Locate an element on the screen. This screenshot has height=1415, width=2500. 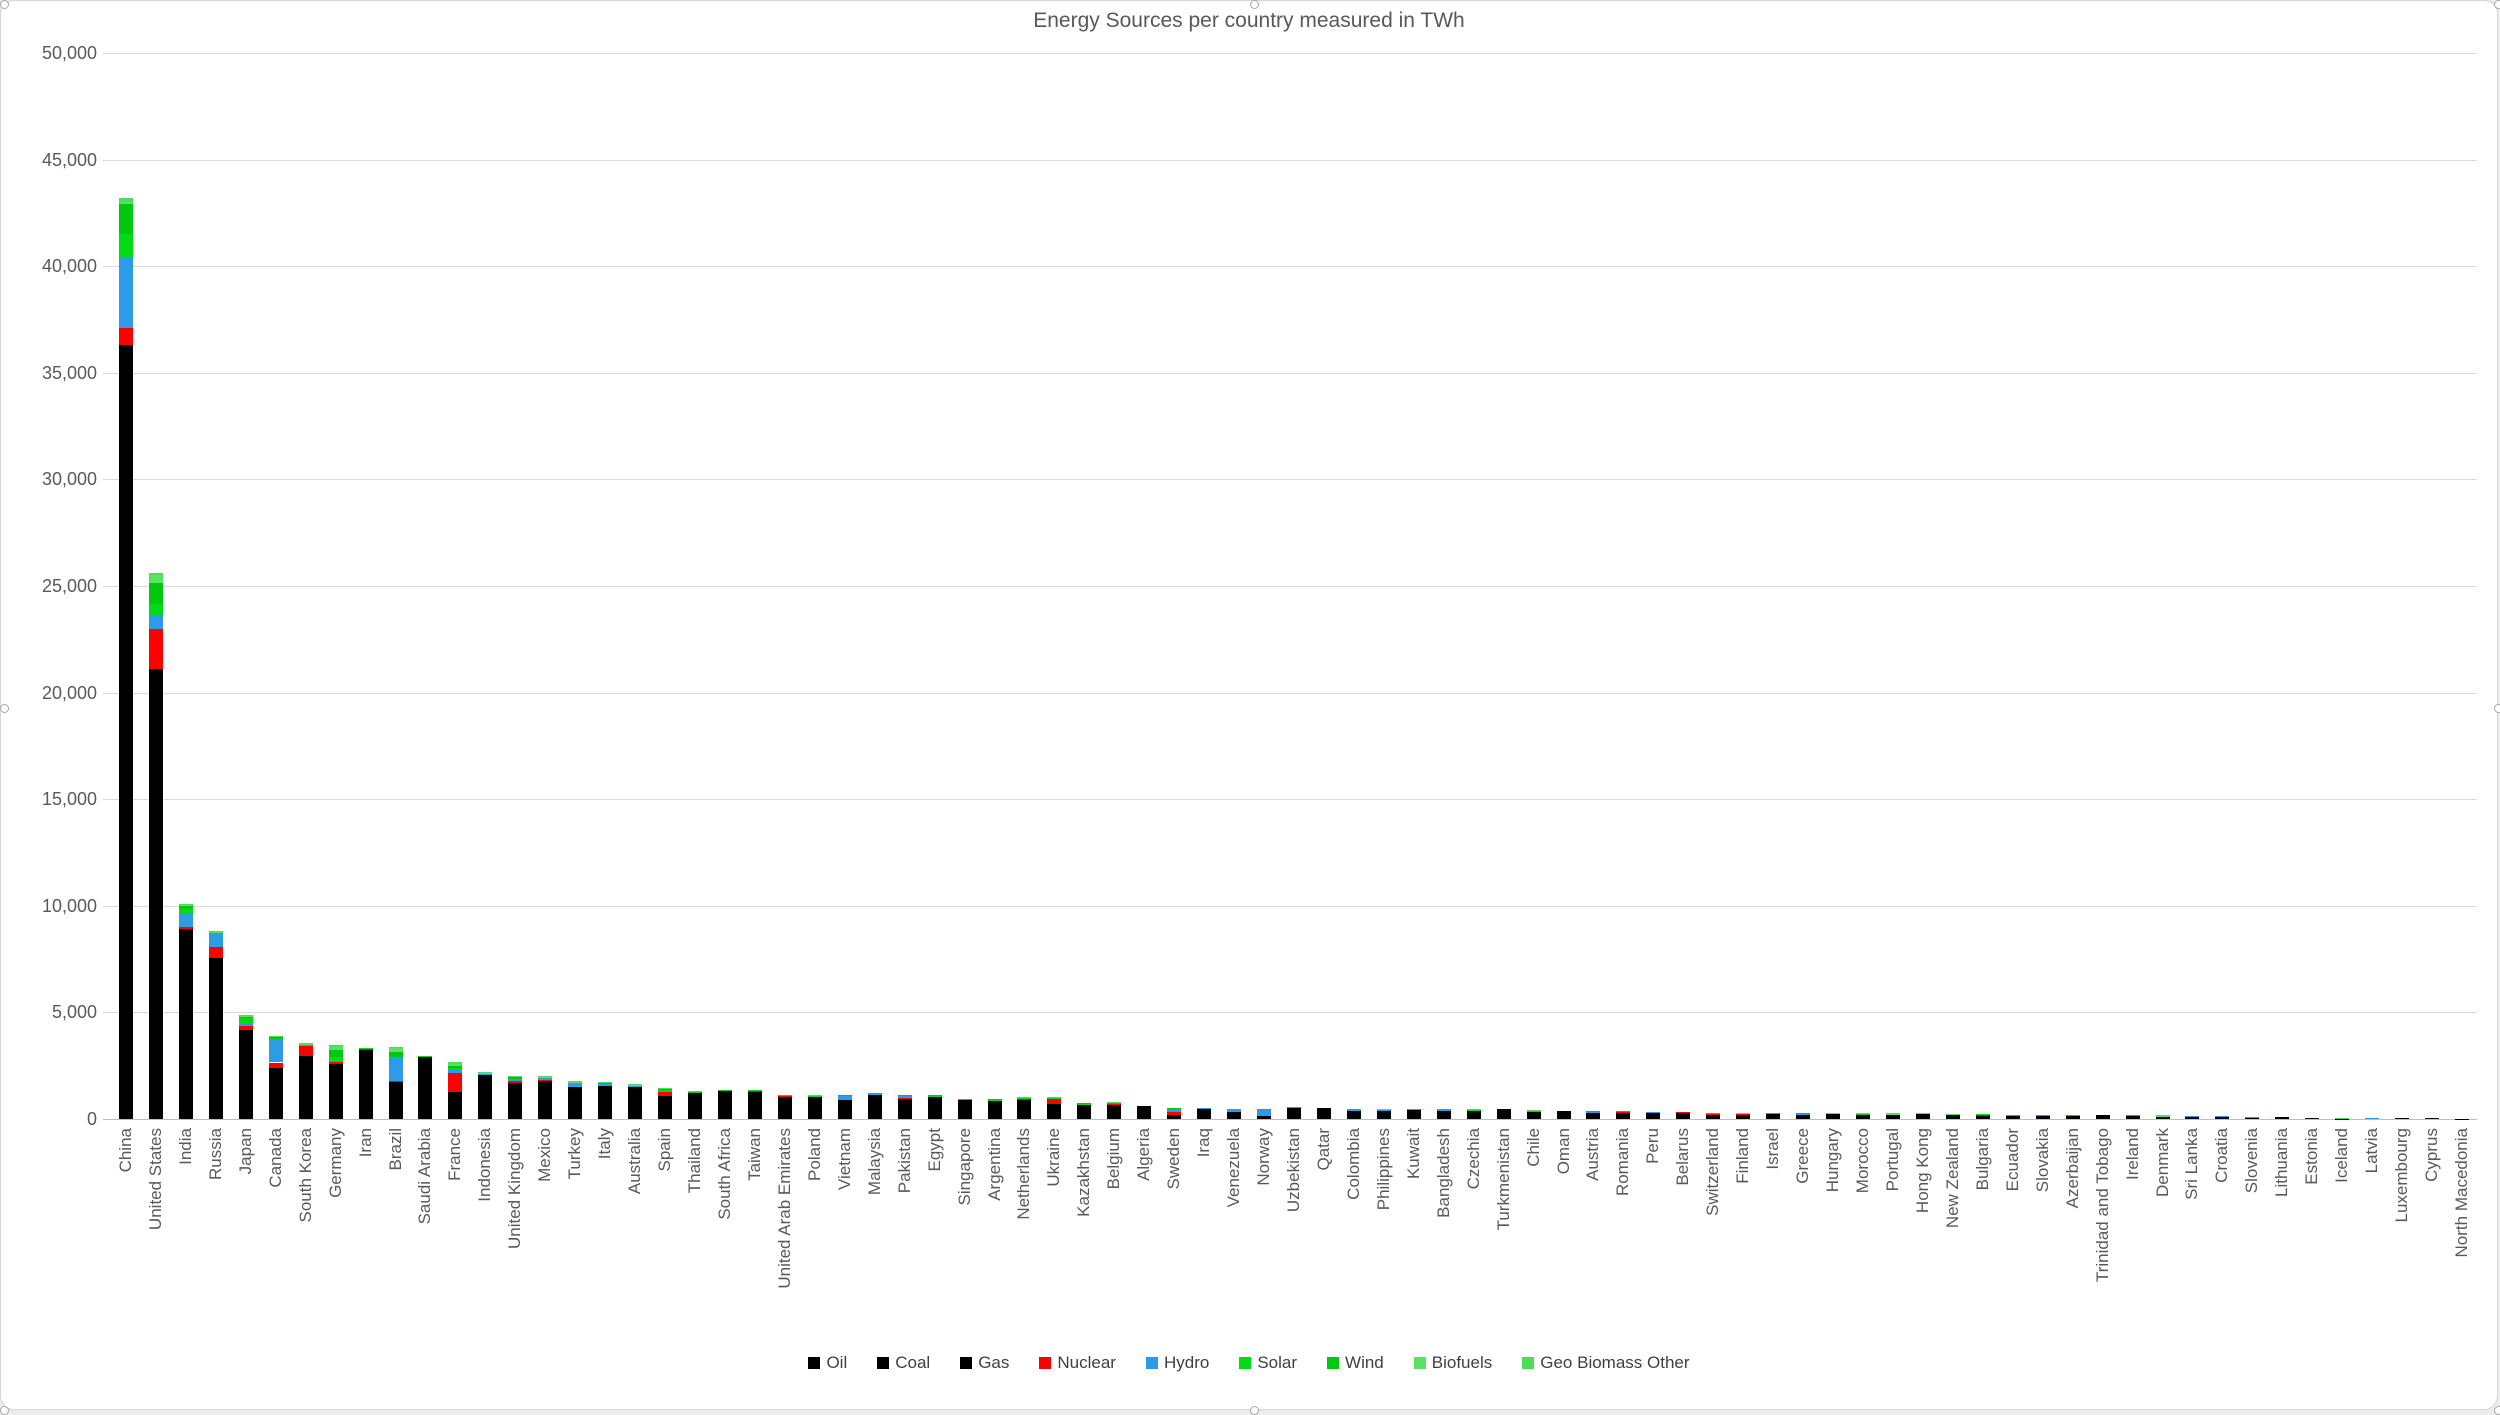
bar-segment-biofuels is located at coordinates (246, 1015).